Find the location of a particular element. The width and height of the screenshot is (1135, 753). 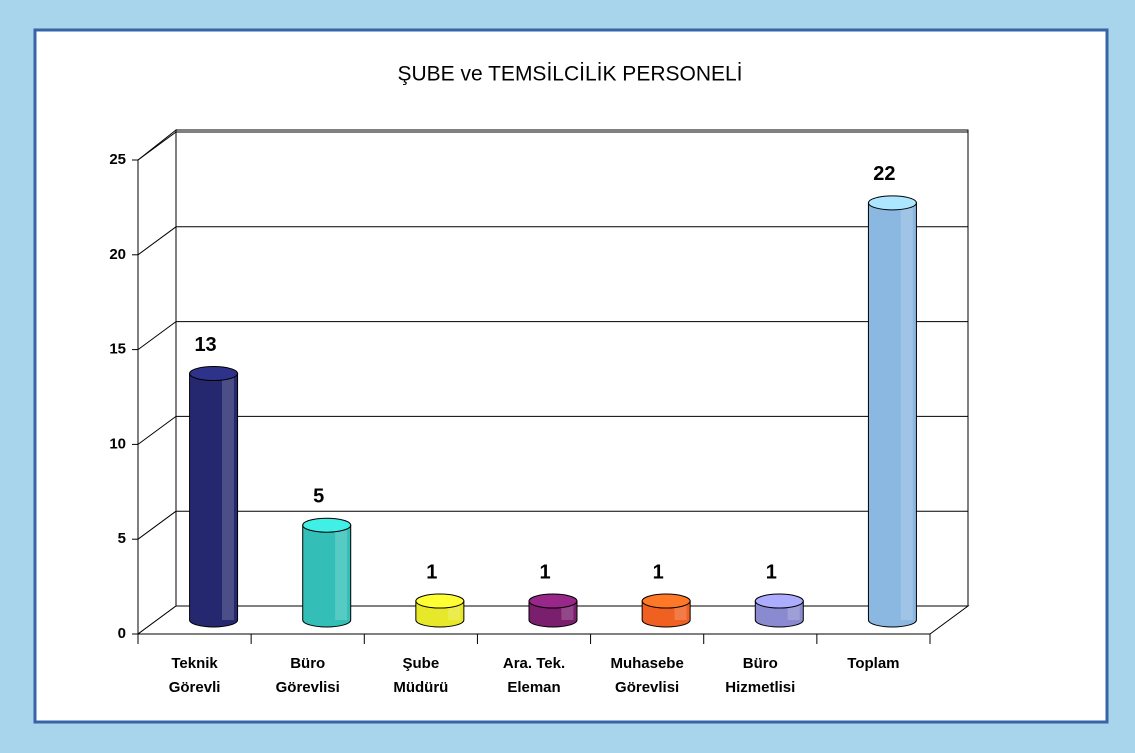

y-tick-label: 0 is located at coordinates (122, 633).